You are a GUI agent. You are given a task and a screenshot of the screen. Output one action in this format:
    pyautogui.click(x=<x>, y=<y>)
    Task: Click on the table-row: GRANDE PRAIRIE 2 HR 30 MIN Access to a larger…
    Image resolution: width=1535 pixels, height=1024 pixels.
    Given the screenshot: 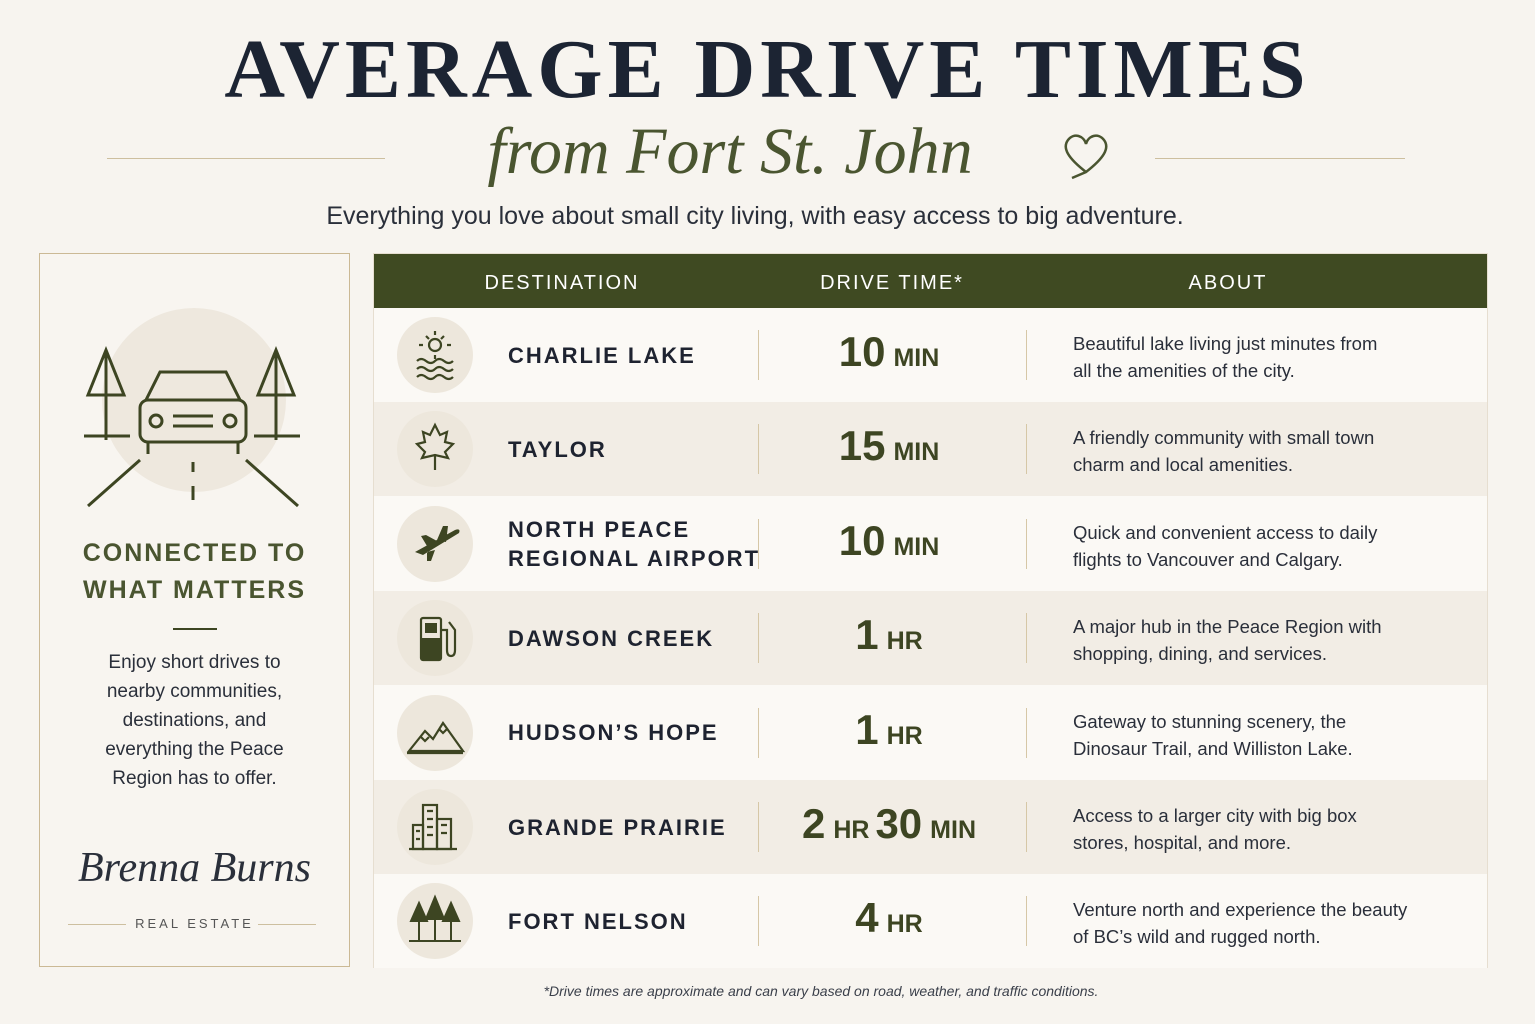 What is the action you would take?
    pyautogui.click(x=930, y=827)
    